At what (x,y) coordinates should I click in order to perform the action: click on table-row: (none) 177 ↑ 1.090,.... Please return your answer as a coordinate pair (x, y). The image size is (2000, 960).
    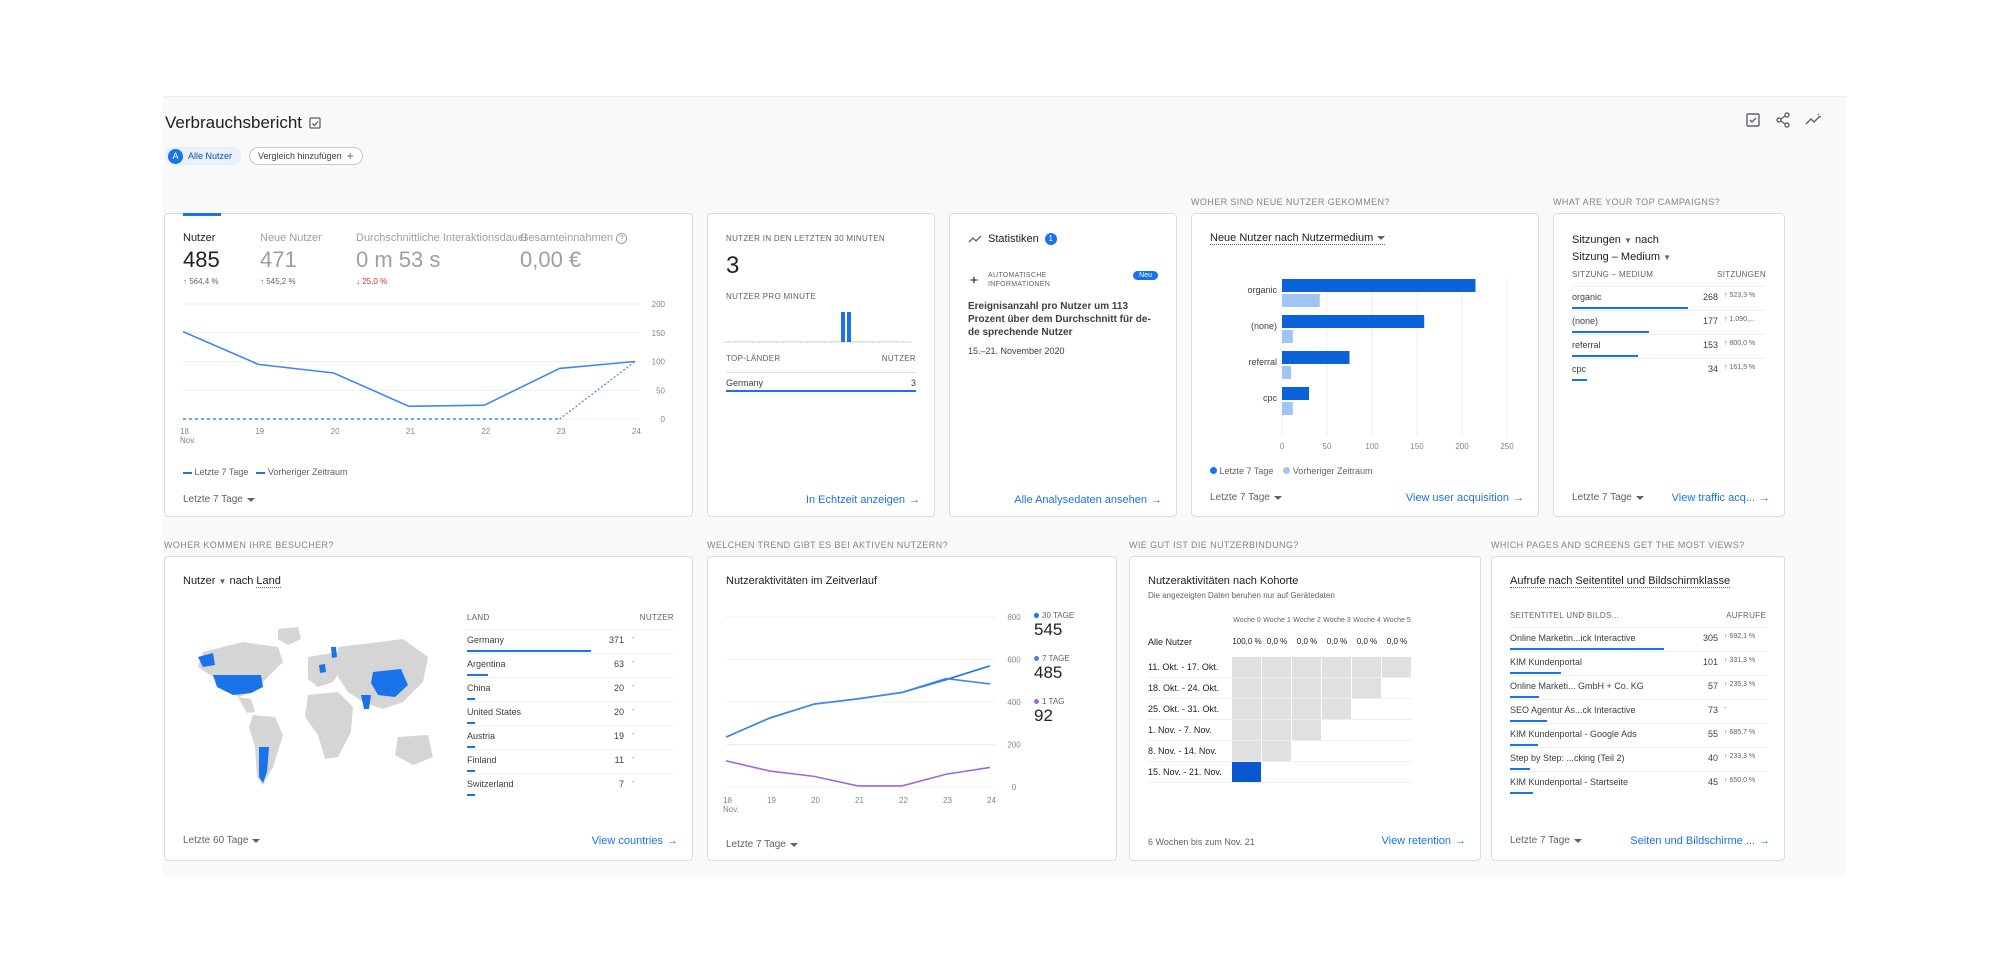
    Looking at the image, I should click on (1669, 322).